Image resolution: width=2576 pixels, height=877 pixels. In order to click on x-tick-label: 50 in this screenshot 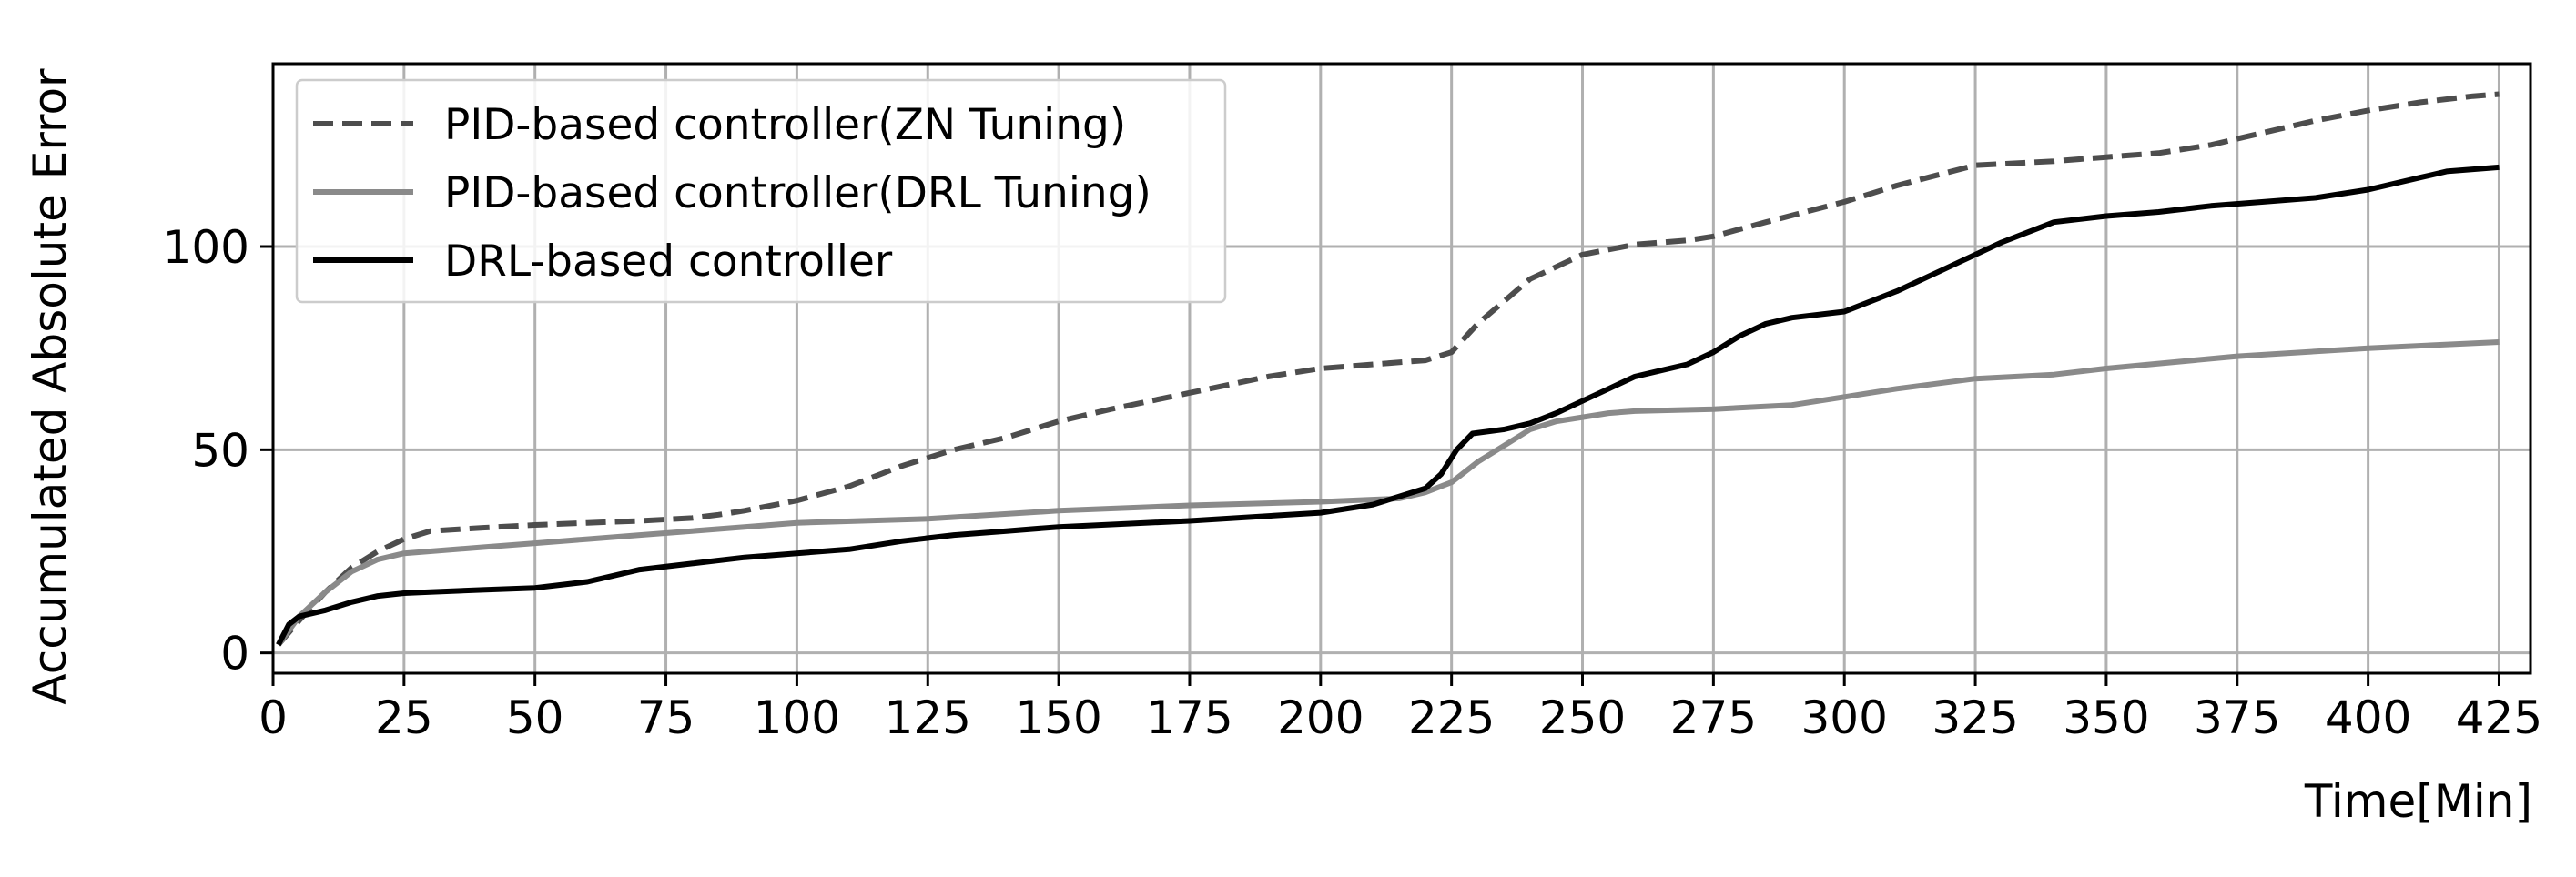, I will do `click(535, 717)`.